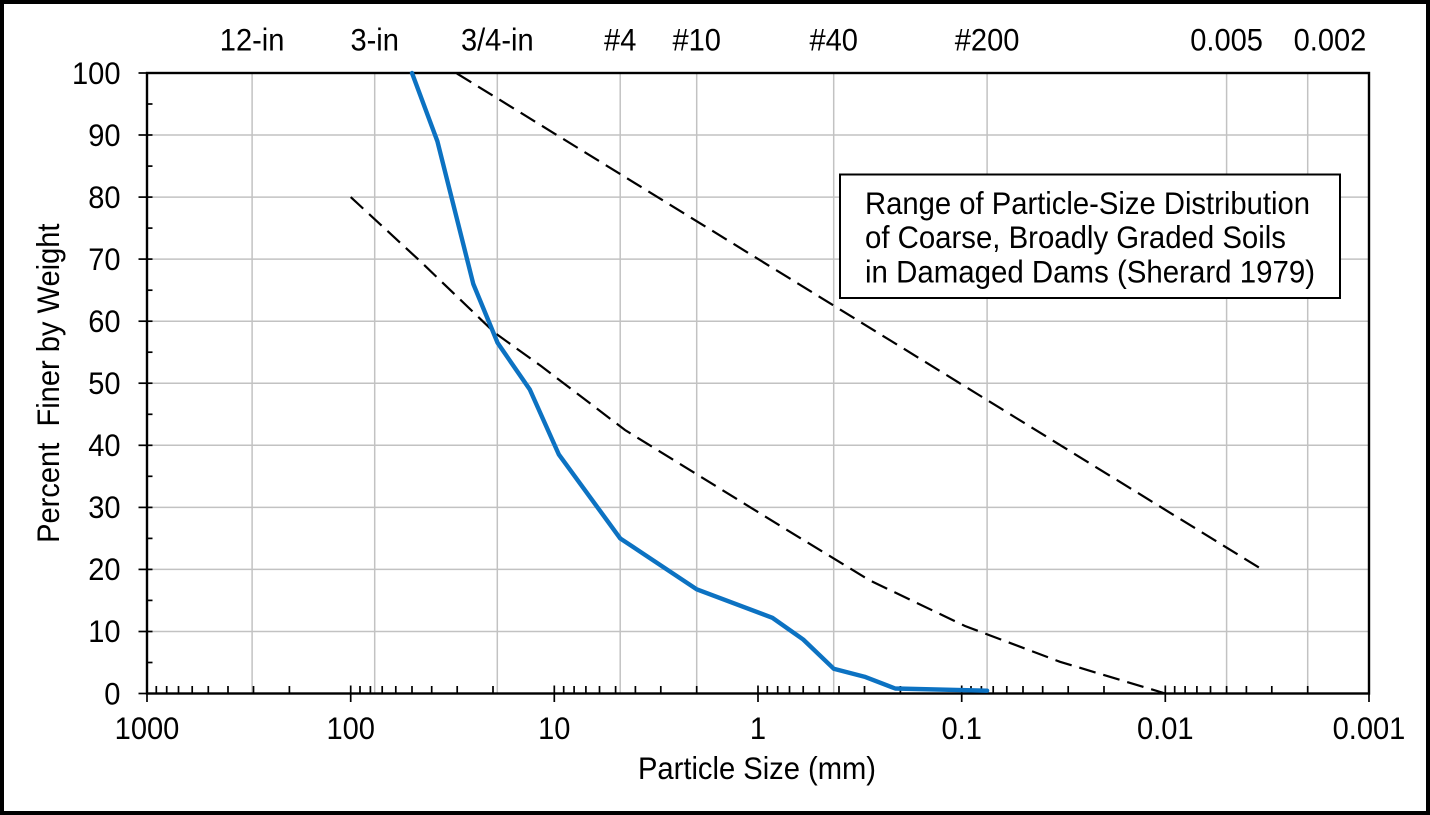 This screenshot has height=815, width=1430. Describe the element at coordinates (104, 507) in the screenshot. I see `svg-text: 30` at that location.